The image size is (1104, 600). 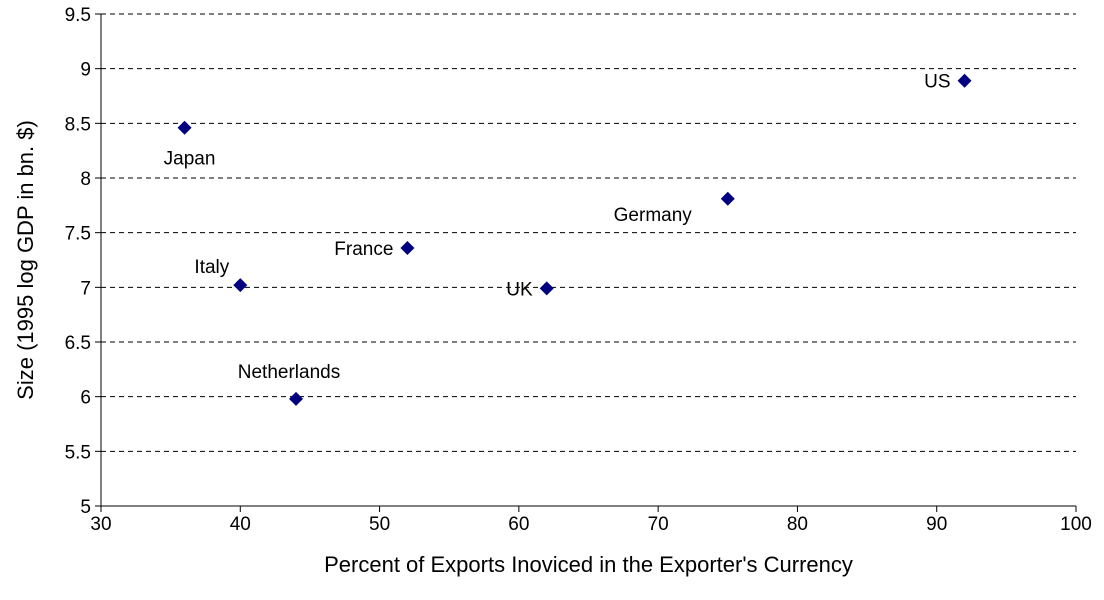 What do you see at coordinates (85, 179) in the screenshot?
I see `y-tick-label: 8` at bounding box center [85, 179].